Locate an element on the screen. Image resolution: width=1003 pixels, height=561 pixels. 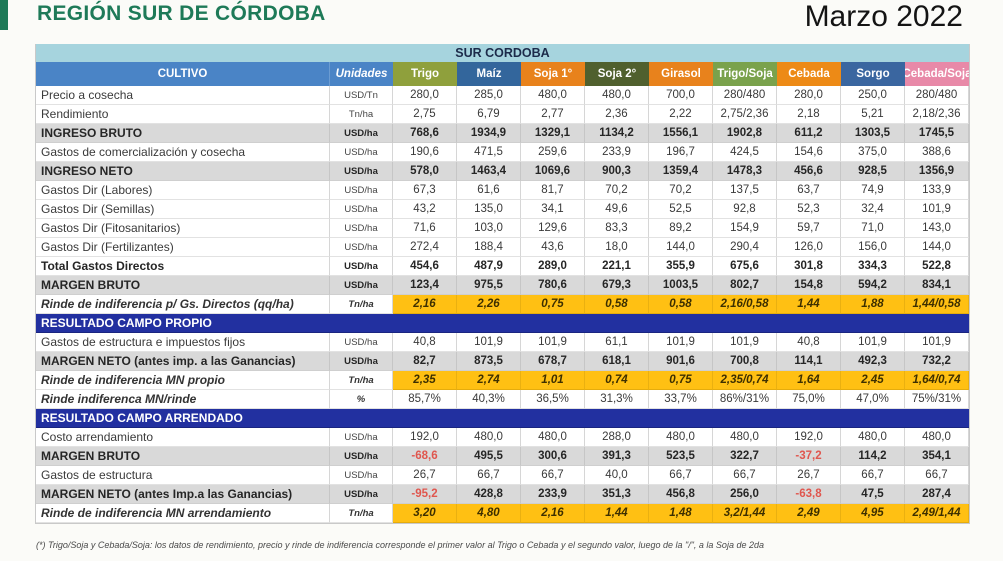
value-cell: 2,26 is located at coordinates (489, 304).